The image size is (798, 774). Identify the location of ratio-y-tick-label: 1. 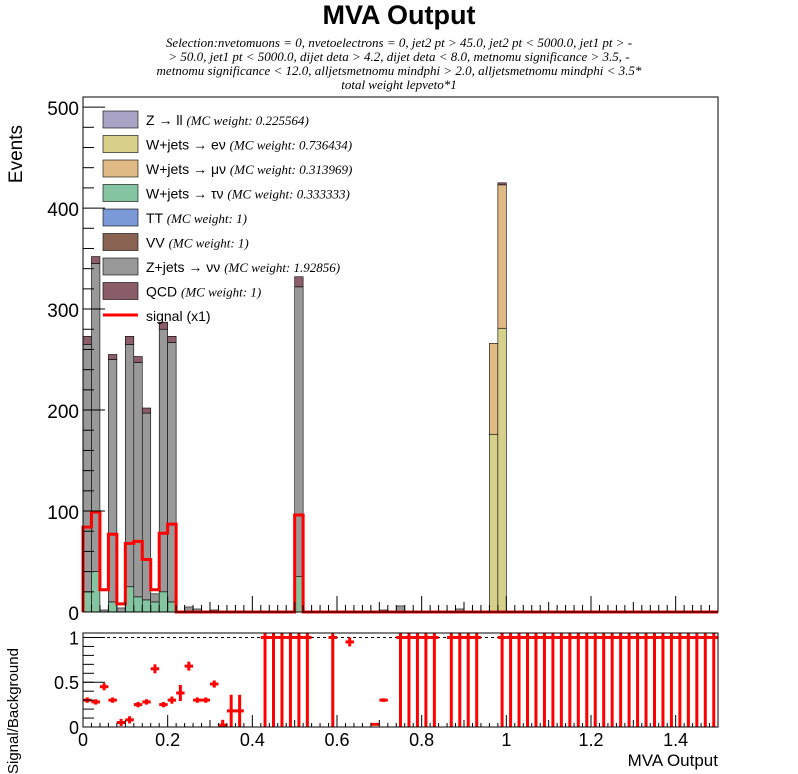
(74, 638).